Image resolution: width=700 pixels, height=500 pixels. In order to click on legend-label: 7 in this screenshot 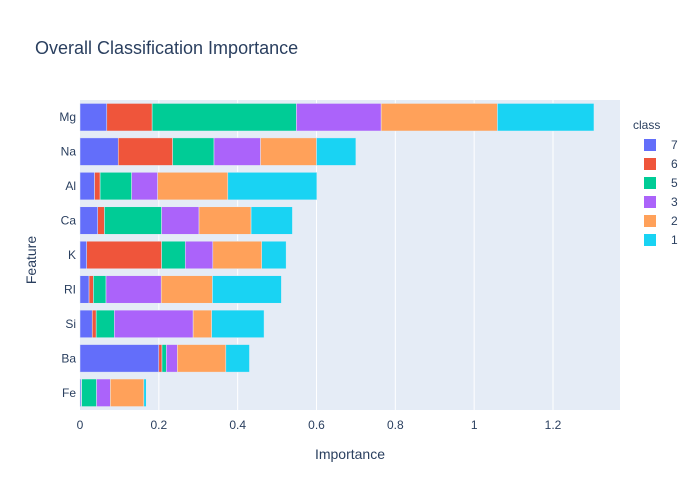, I will do `click(674, 145)`.